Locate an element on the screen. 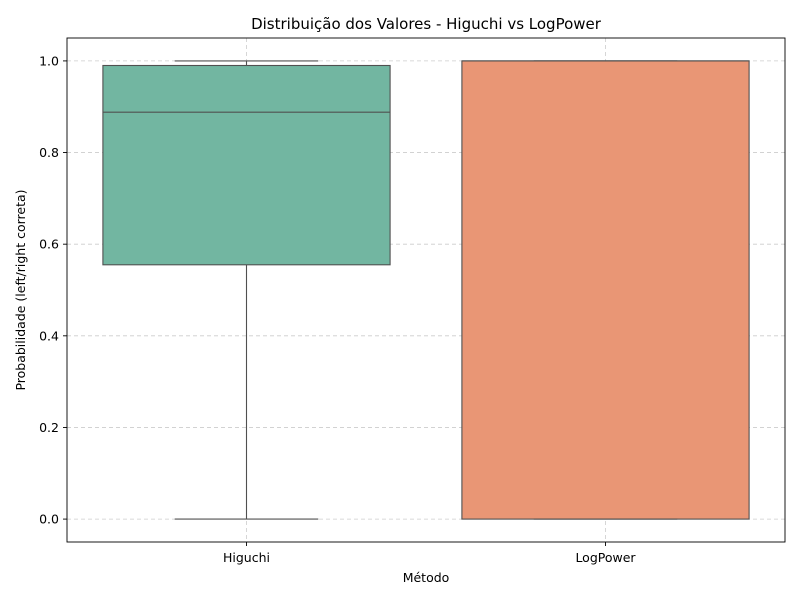 The image size is (800, 600). y-axis-label: Probabilidade (left/right correta) is located at coordinates (20, 289).